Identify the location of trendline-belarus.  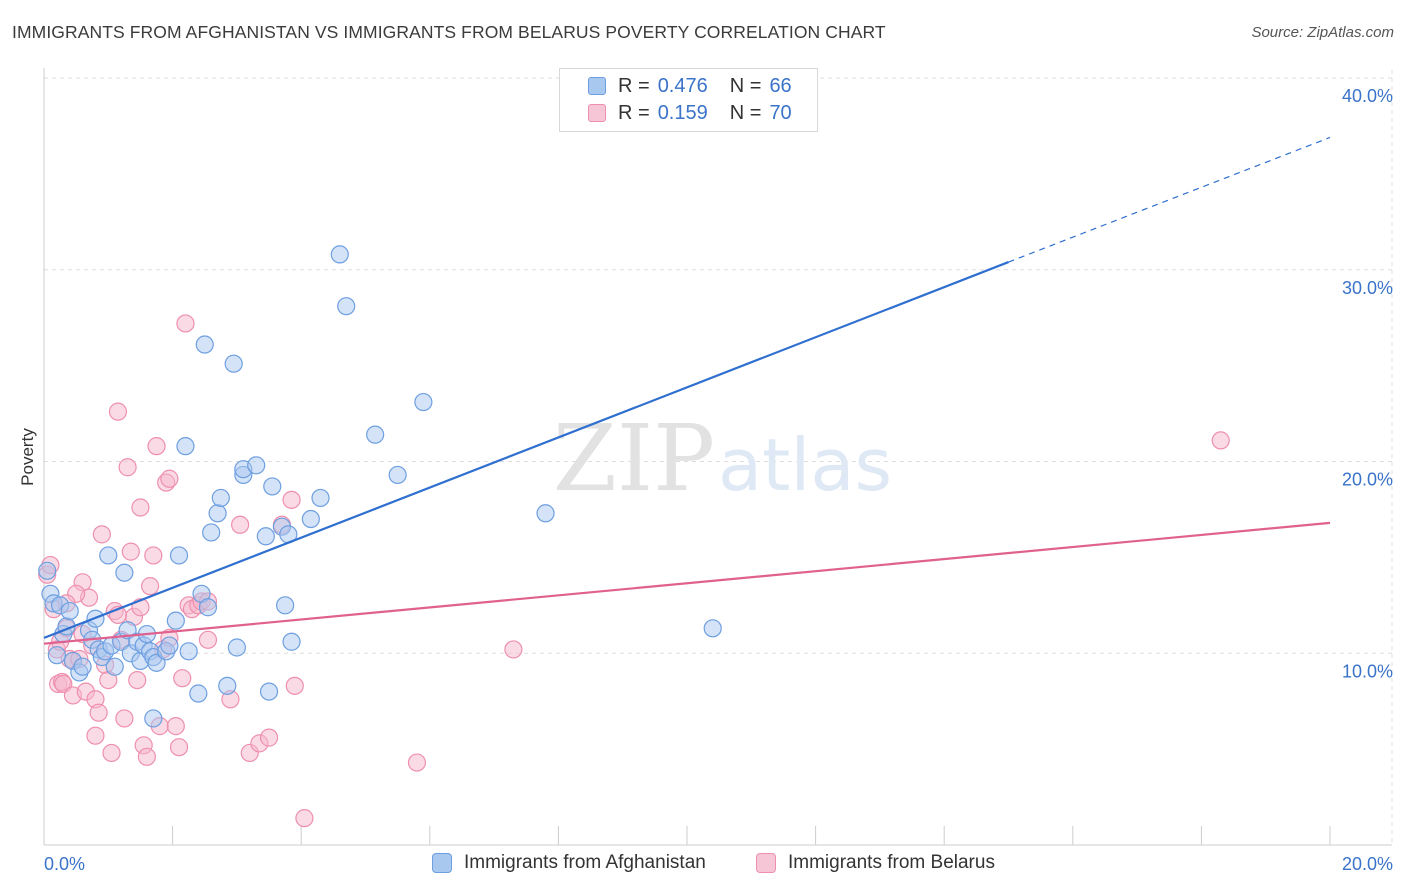
(687, 583).